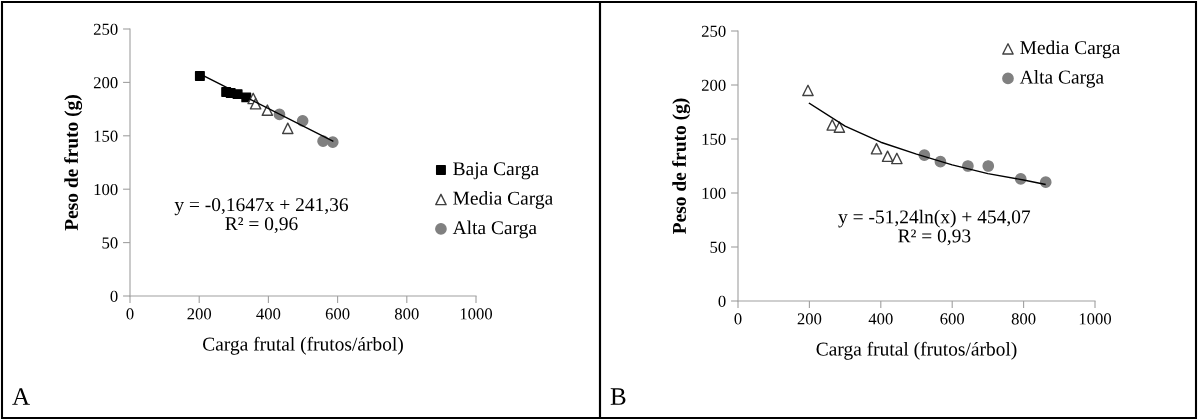 The height and width of the screenshot is (420, 1198). I want to click on text: A, so click(21, 396).